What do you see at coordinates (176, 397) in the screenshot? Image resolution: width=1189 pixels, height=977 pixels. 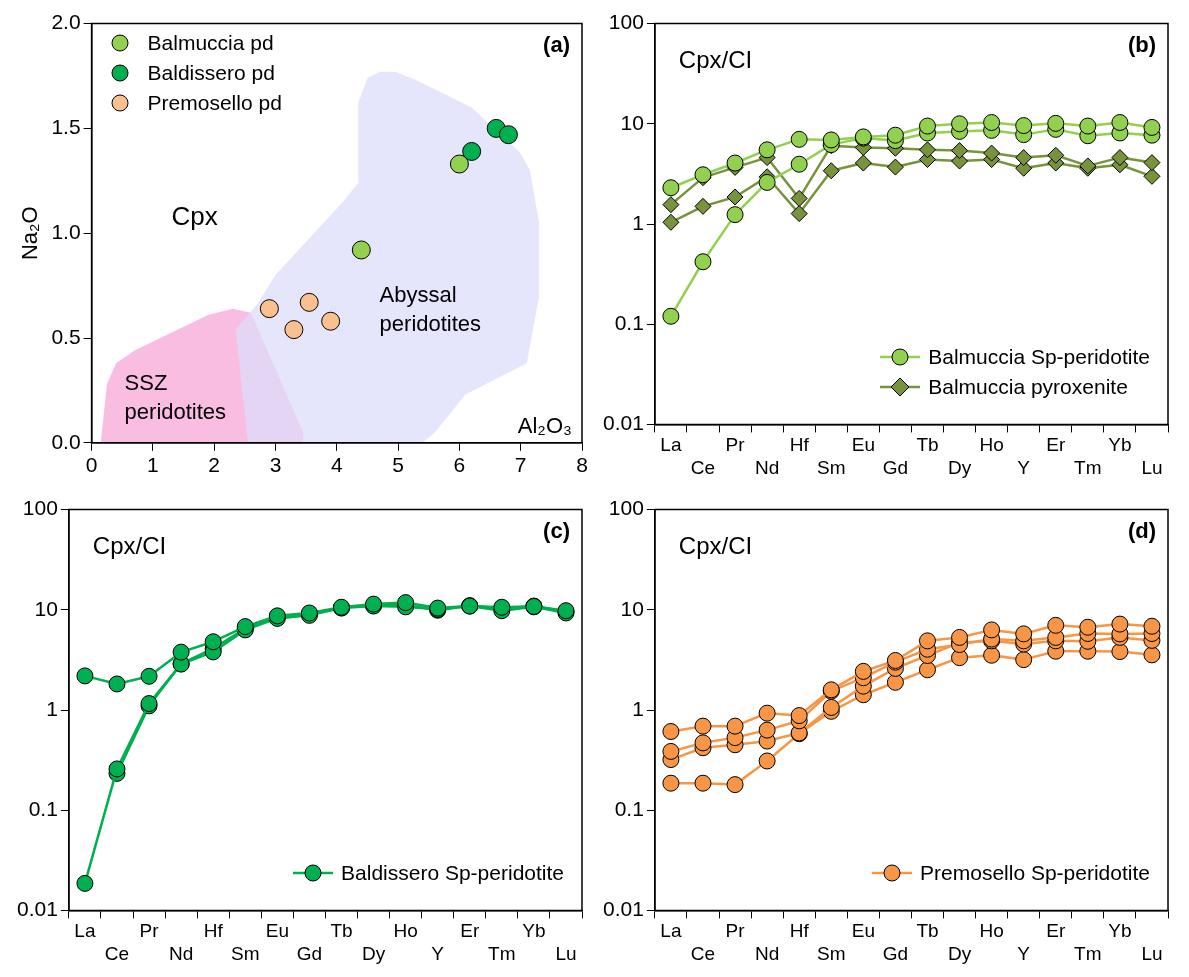 I see `annotation: SSZ peridotites` at bounding box center [176, 397].